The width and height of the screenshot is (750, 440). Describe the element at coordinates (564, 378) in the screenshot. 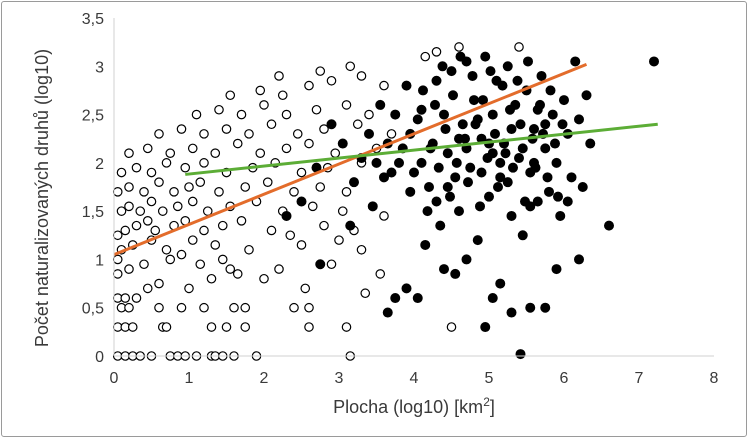

I see `x-tick-label: 6` at that location.